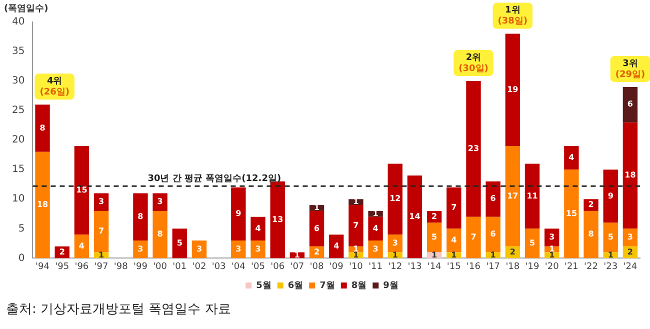 The height and width of the screenshot is (329, 650). Describe the element at coordinates (375, 267) in the screenshot. I see `x-tick-label: '11` at that location.